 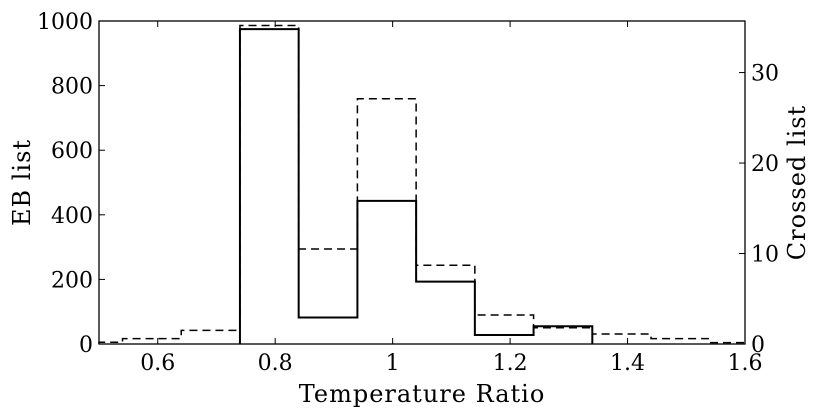 What do you see at coordinates (422, 394) in the screenshot?
I see `x-axis-label: Temperature Ratio` at bounding box center [422, 394].